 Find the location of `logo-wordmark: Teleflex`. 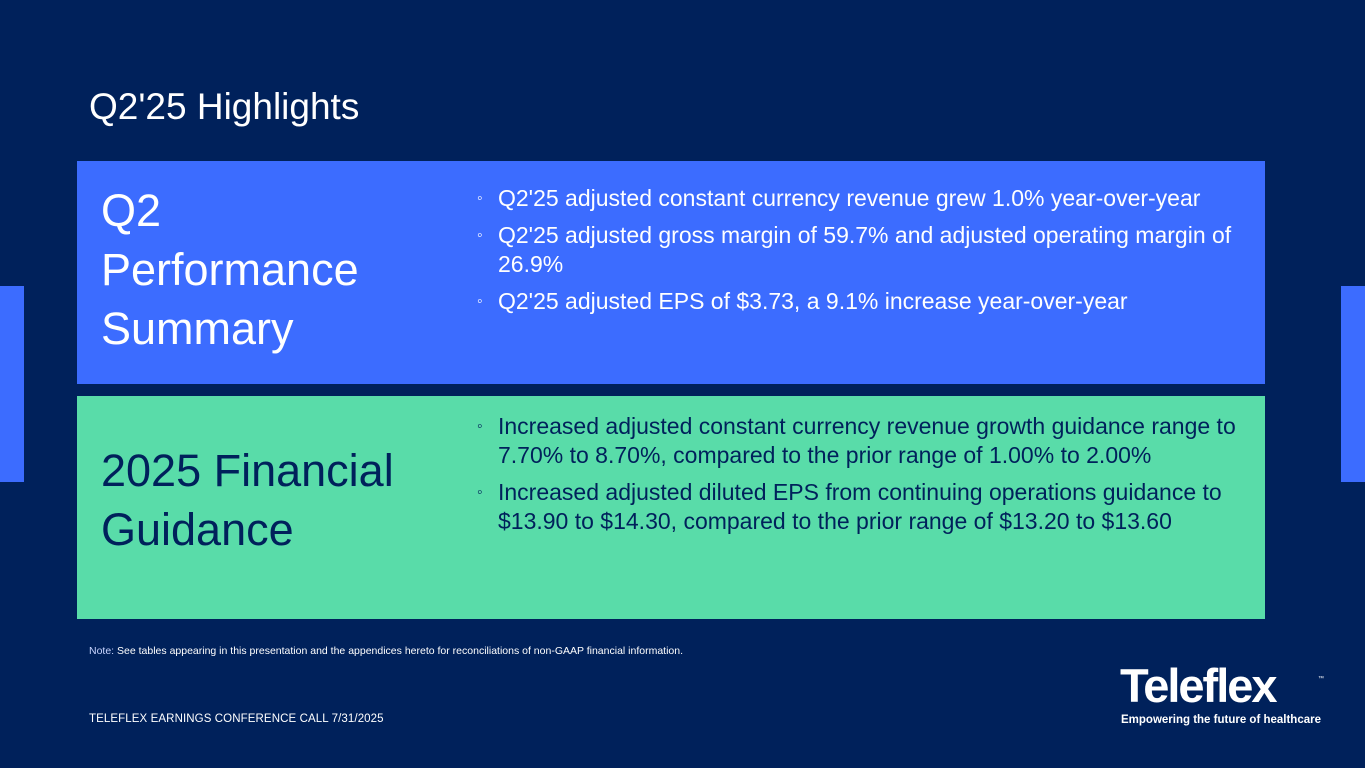

logo-wordmark: Teleflex is located at coordinates (1199, 685).